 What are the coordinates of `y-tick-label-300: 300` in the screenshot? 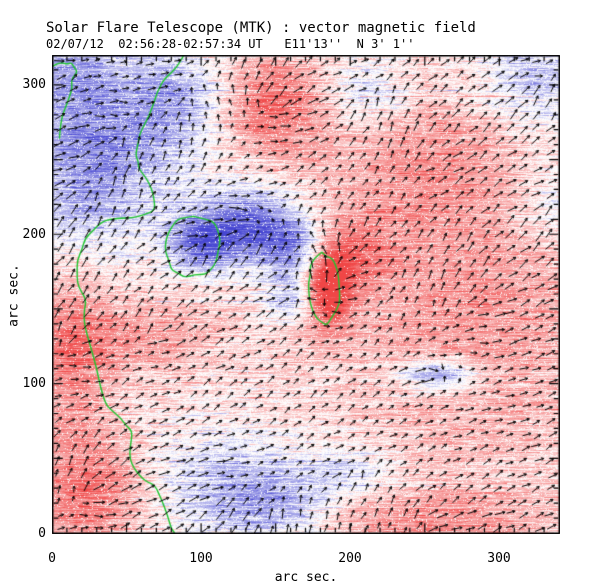 It's located at (34, 84).